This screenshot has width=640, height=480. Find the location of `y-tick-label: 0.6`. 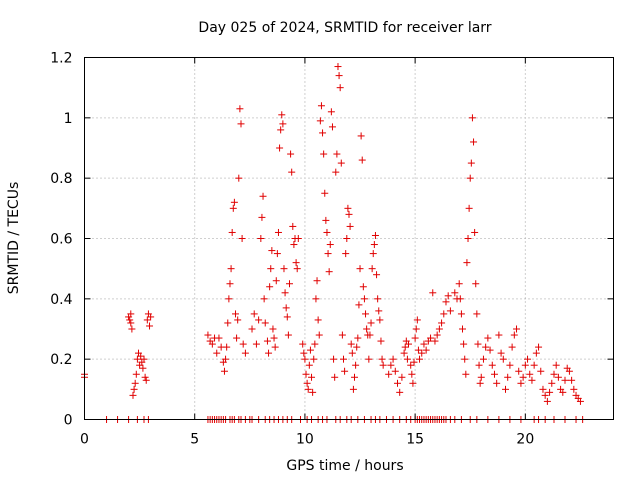

y-tick-label: 0.6 is located at coordinates (61, 240).